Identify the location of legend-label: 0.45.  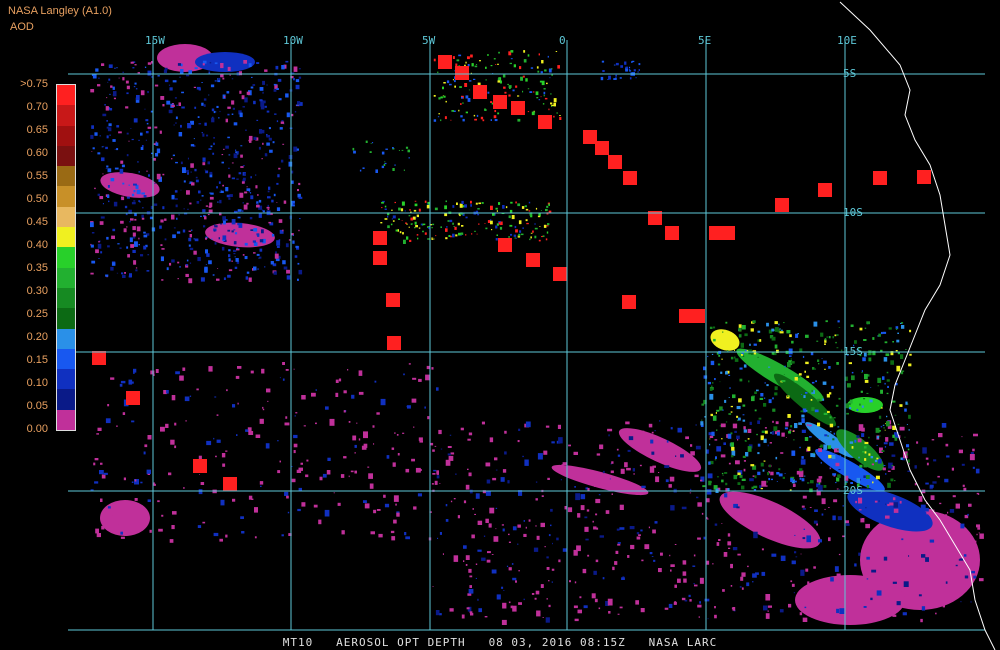
(37, 222).